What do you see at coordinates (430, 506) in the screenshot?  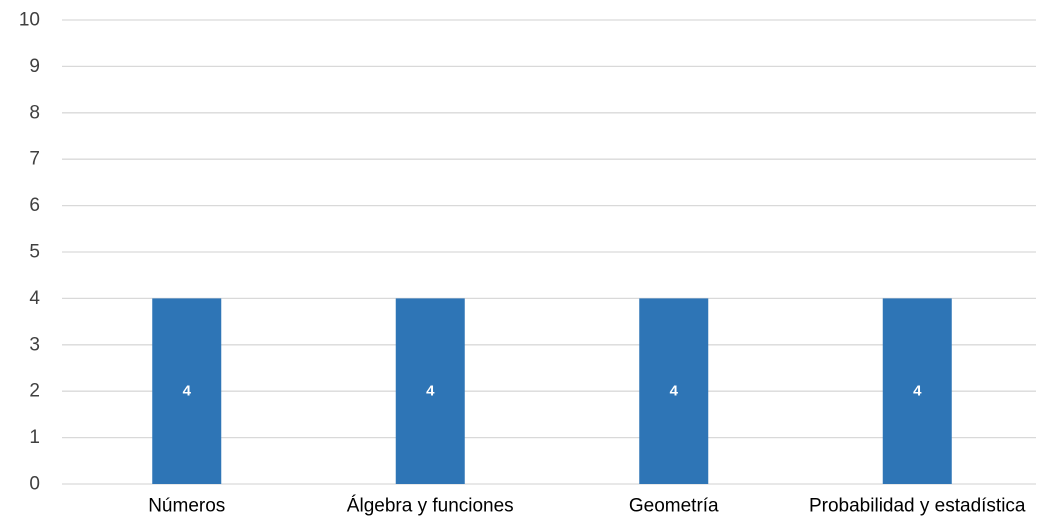 I see `x-category-label: Álgebra y funciones` at bounding box center [430, 506].